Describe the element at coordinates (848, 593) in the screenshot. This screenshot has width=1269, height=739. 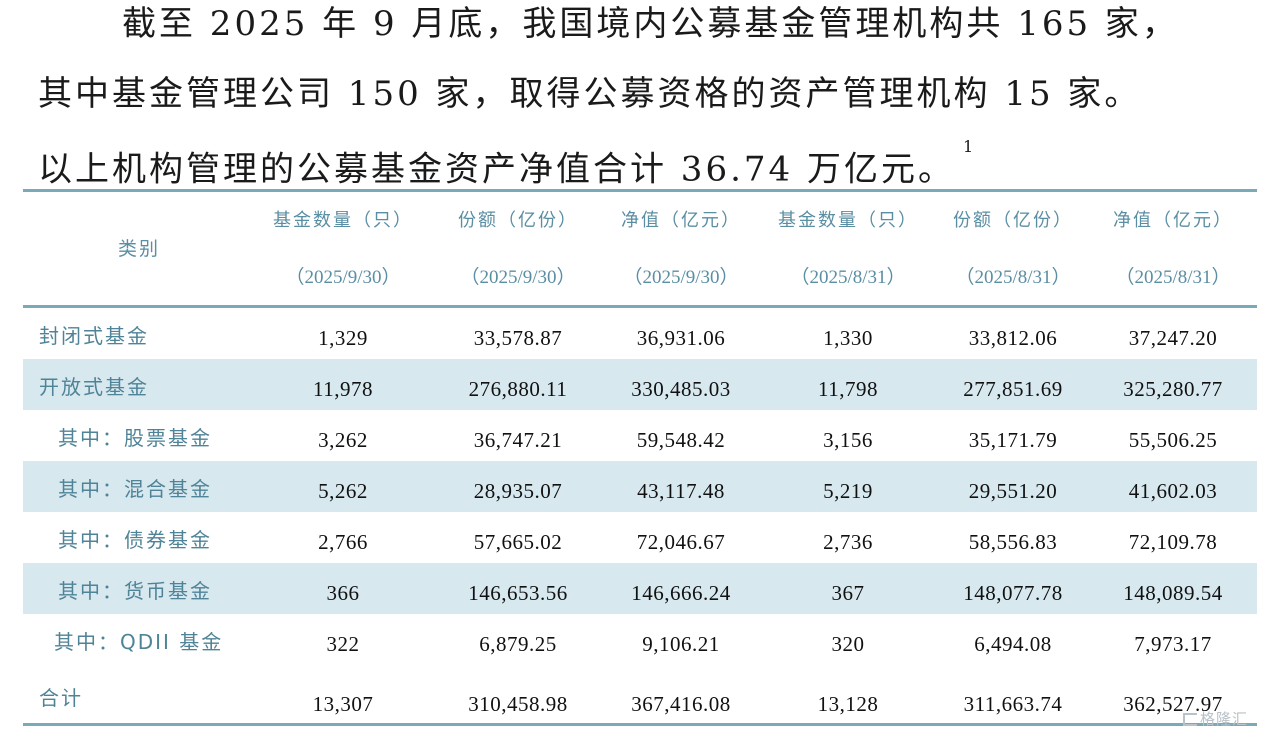
I see `cell-count-aug: 367` at that location.